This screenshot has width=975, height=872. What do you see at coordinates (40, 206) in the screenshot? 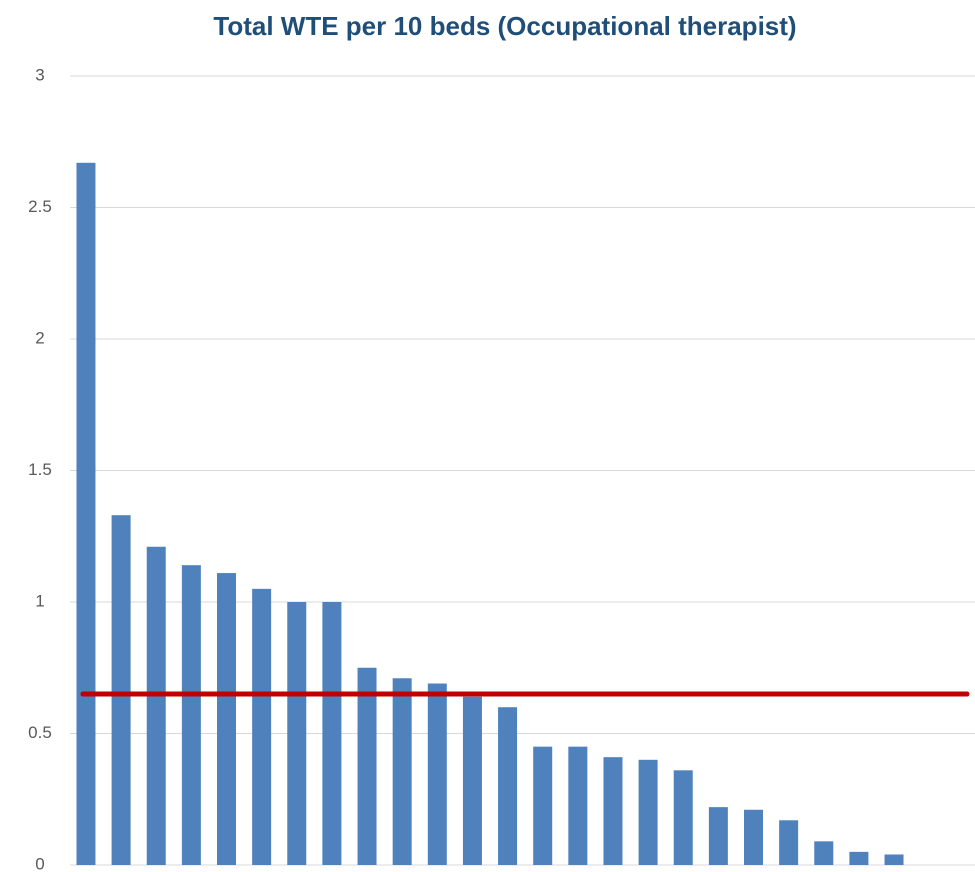
I see `y-tick-label: 2.5` at bounding box center [40, 206].